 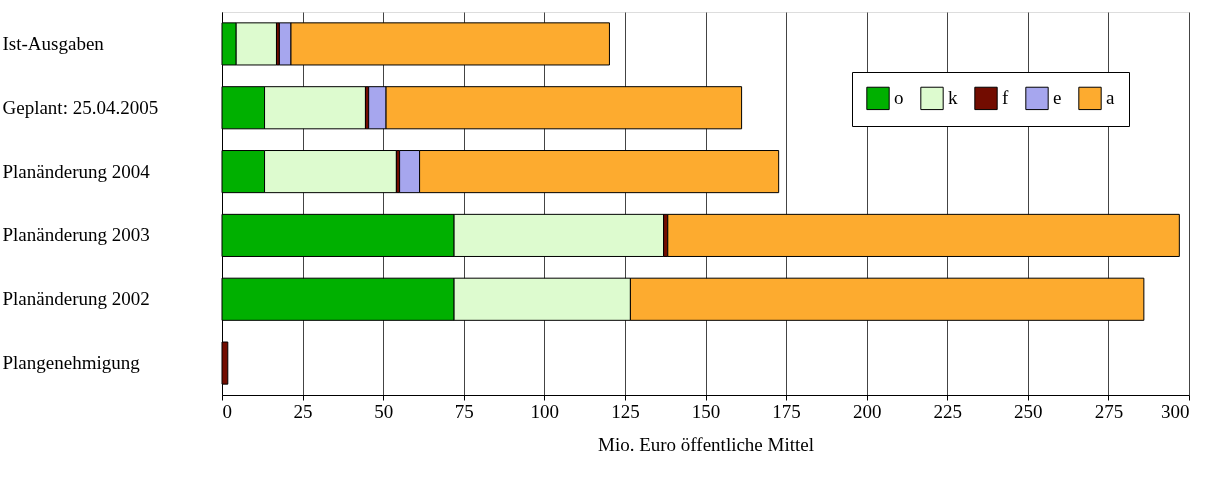 What do you see at coordinates (71, 363) in the screenshot?
I see `y-tick-label: Plangenehmigung` at bounding box center [71, 363].